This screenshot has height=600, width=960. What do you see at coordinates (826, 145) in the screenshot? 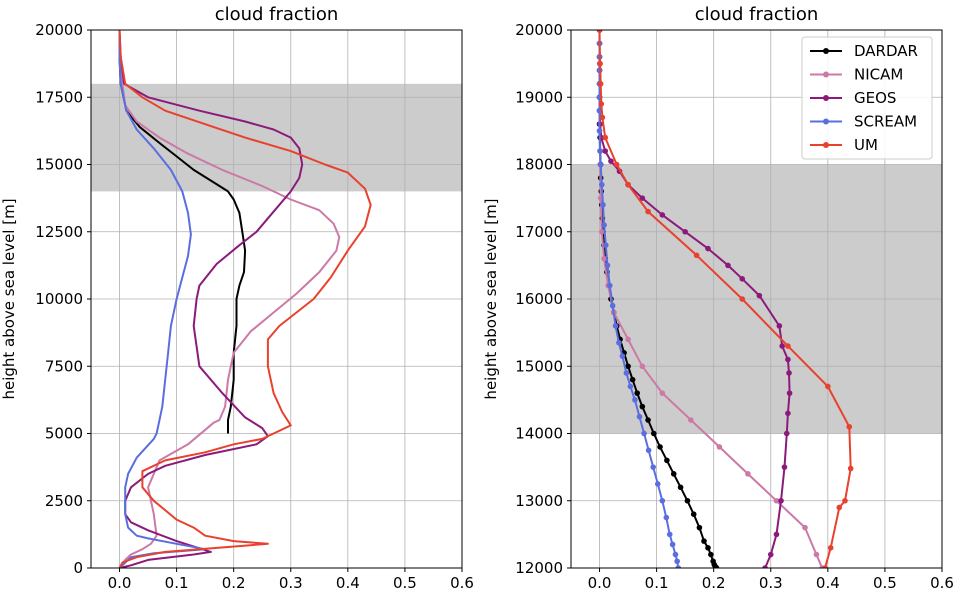
I see `legend-marker-um` at bounding box center [826, 145].